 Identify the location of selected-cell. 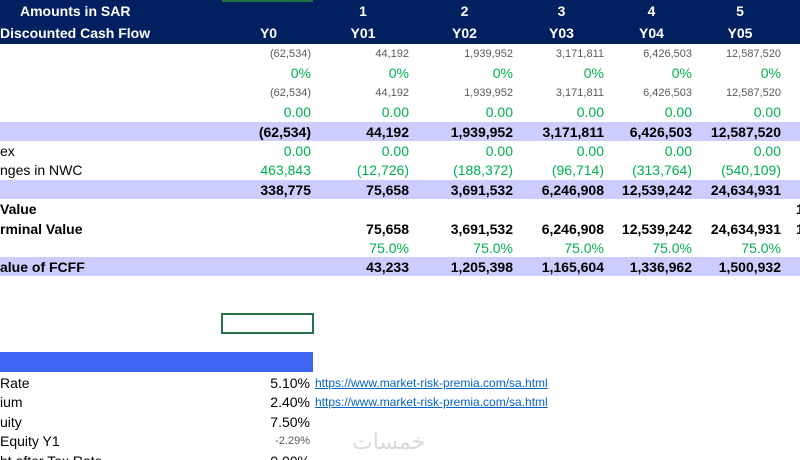
(267, 323).